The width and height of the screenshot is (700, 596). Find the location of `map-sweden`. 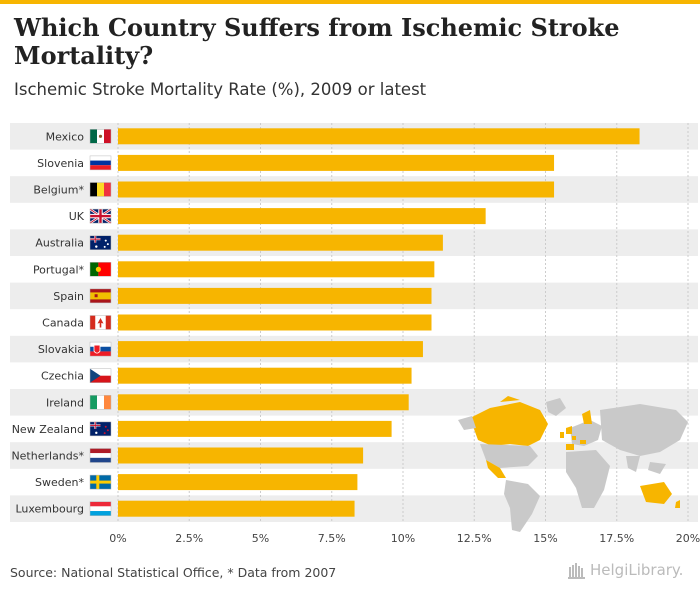

map-sweden is located at coordinates (587, 417).